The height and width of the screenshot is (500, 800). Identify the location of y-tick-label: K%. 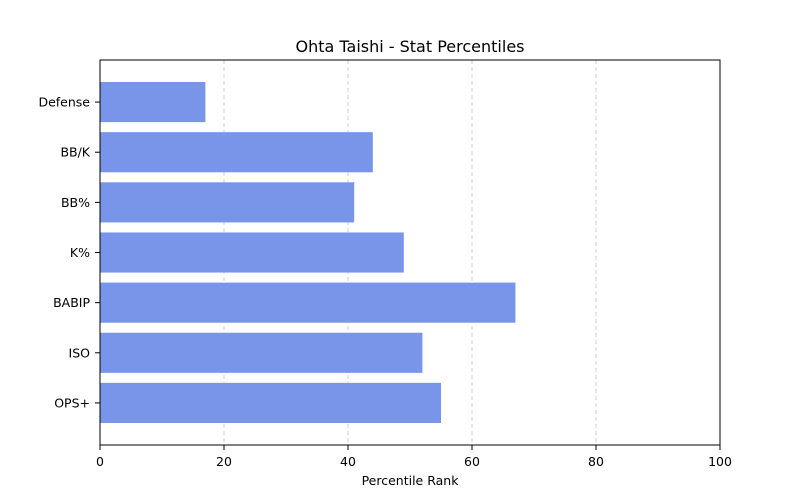
(80, 252).